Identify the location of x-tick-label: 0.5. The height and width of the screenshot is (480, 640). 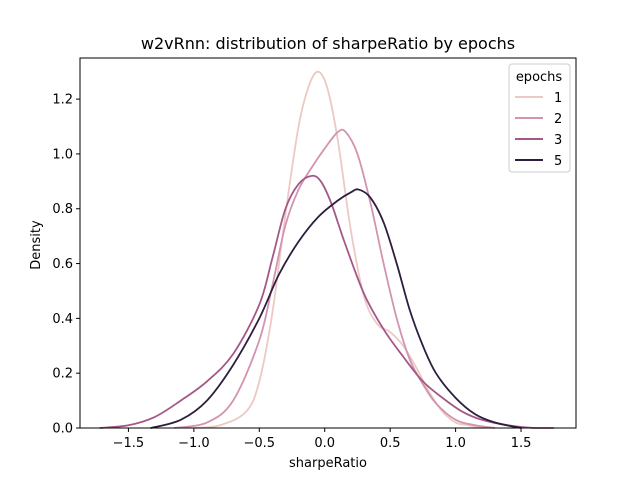
(390, 443).